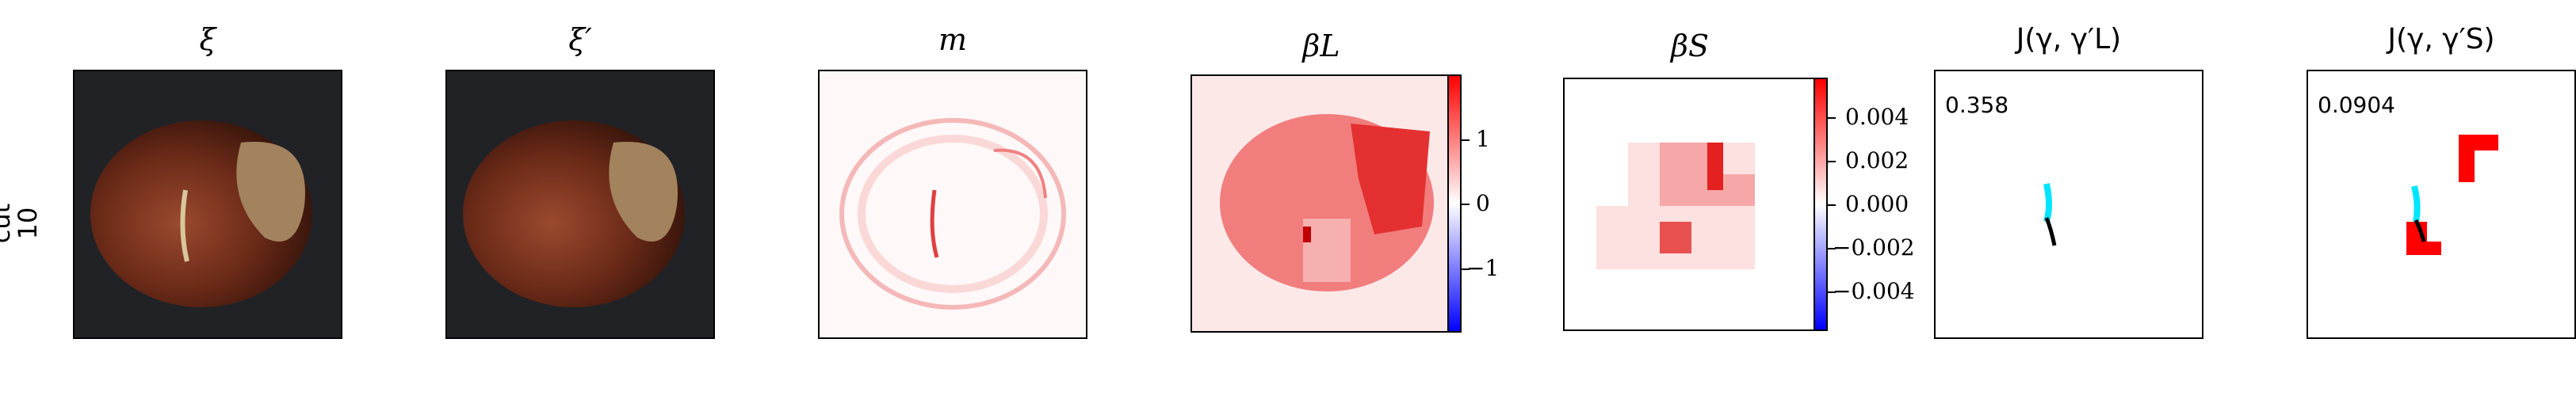 Image resolution: width=2576 pixels, height=396 pixels. What do you see at coordinates (580, 39) in the screenshot?
I see `panel-title-xi-prime: ξ′` at bounding box center [580, 39].